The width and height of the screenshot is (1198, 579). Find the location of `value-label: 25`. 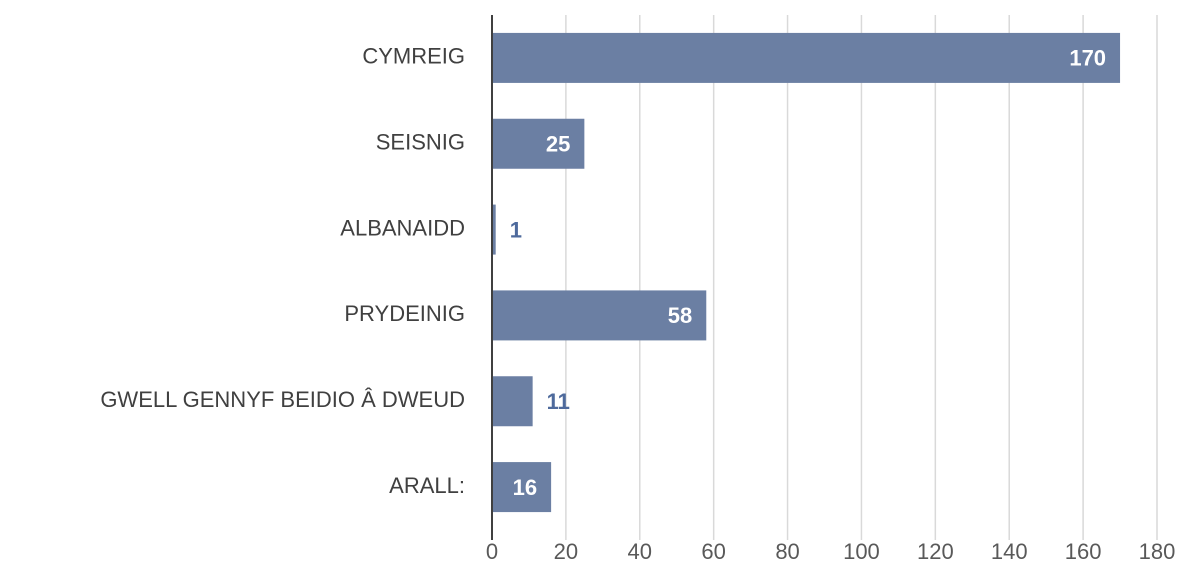

value-label: 25 is located at coordinates (558, 144).